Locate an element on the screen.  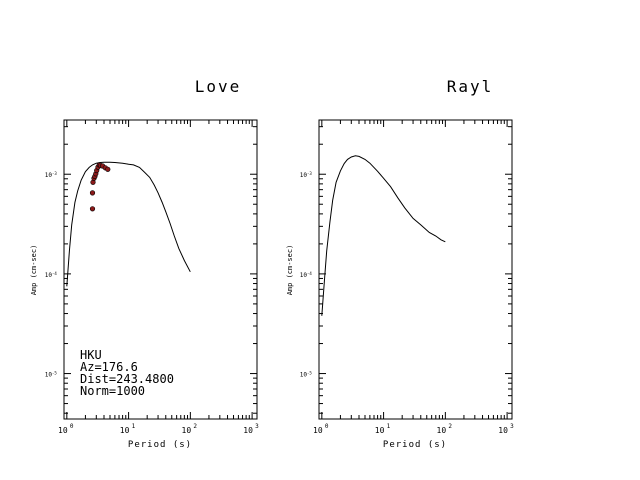
x-axis-label-rayl: Period (s) is located at coordinates (415, 445).